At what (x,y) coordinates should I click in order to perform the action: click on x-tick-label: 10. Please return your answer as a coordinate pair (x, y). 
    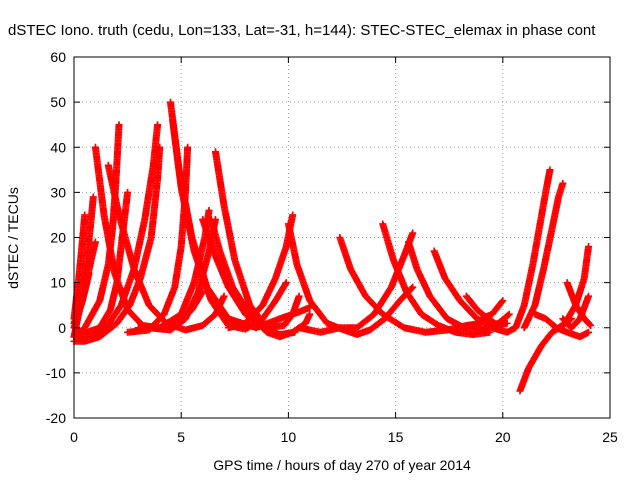
    Looking at the image, I should click on (289, 437).